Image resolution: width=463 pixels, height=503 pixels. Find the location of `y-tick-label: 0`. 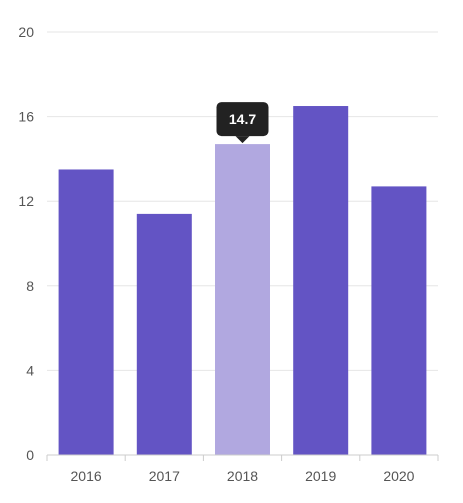

y-tick-label: 0 is located at coordinates (30, 455).